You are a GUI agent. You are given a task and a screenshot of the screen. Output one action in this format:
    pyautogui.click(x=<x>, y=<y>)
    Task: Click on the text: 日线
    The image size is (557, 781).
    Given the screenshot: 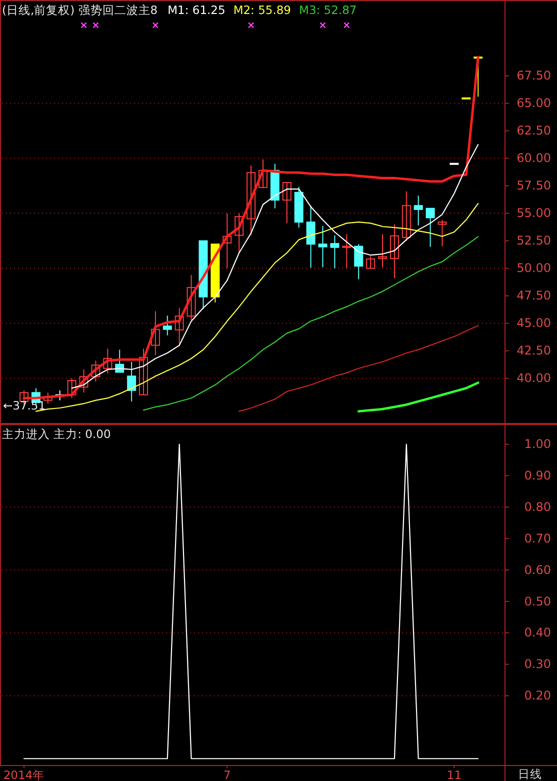 What is the action you would take?
    pyautogui.click(x=530, y=774)
    